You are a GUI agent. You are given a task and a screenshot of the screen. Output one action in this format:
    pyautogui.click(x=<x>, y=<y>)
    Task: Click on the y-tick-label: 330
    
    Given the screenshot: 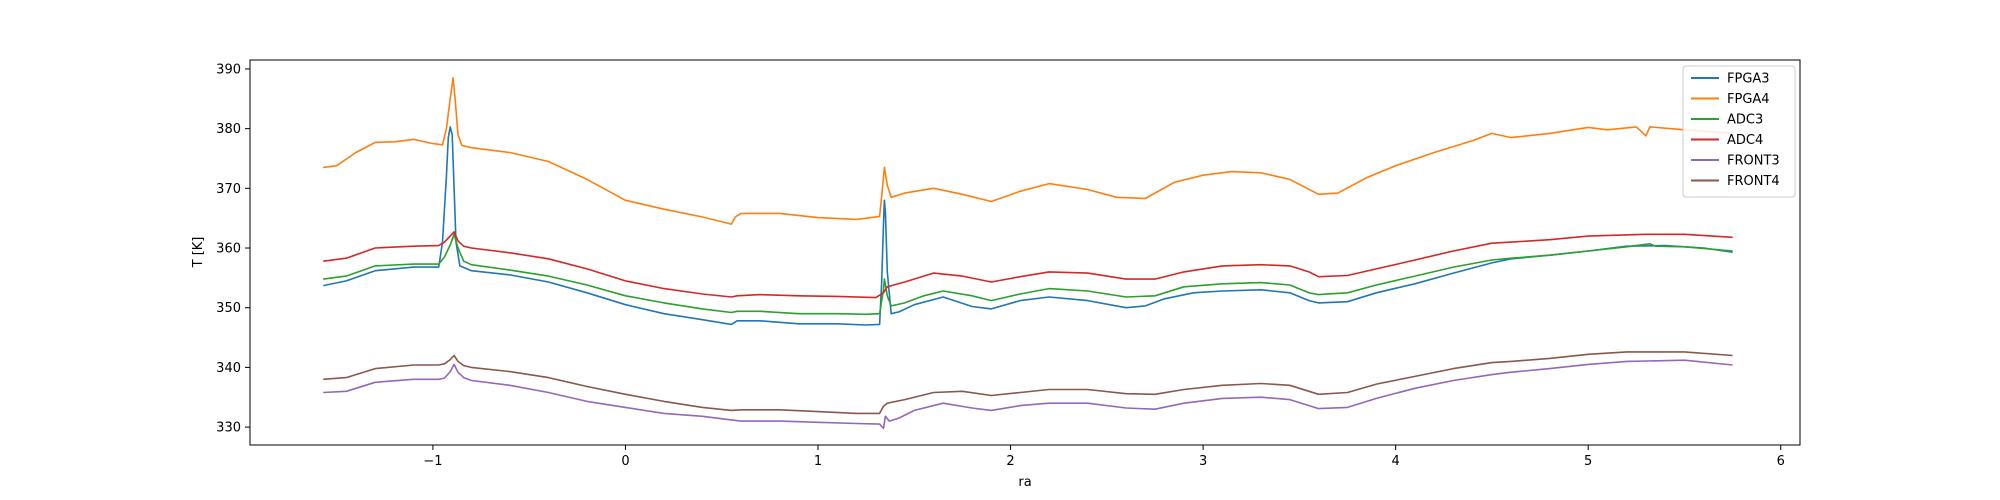 What is the action you would take?
    pyautogui.click(x=228, y=428)
    